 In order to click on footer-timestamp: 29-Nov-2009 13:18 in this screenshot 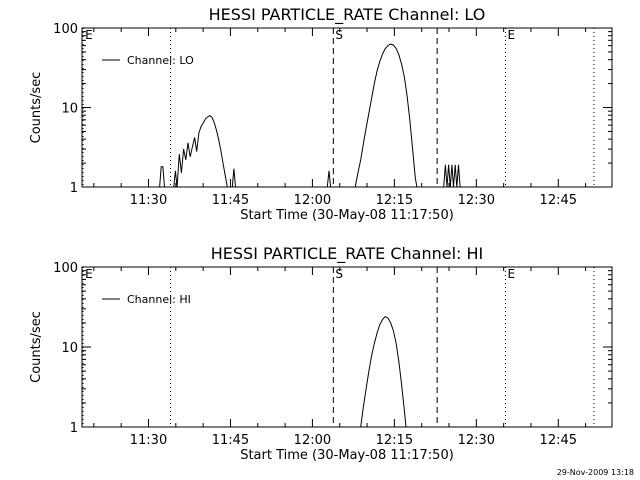, I will do `click(595, 472)`.